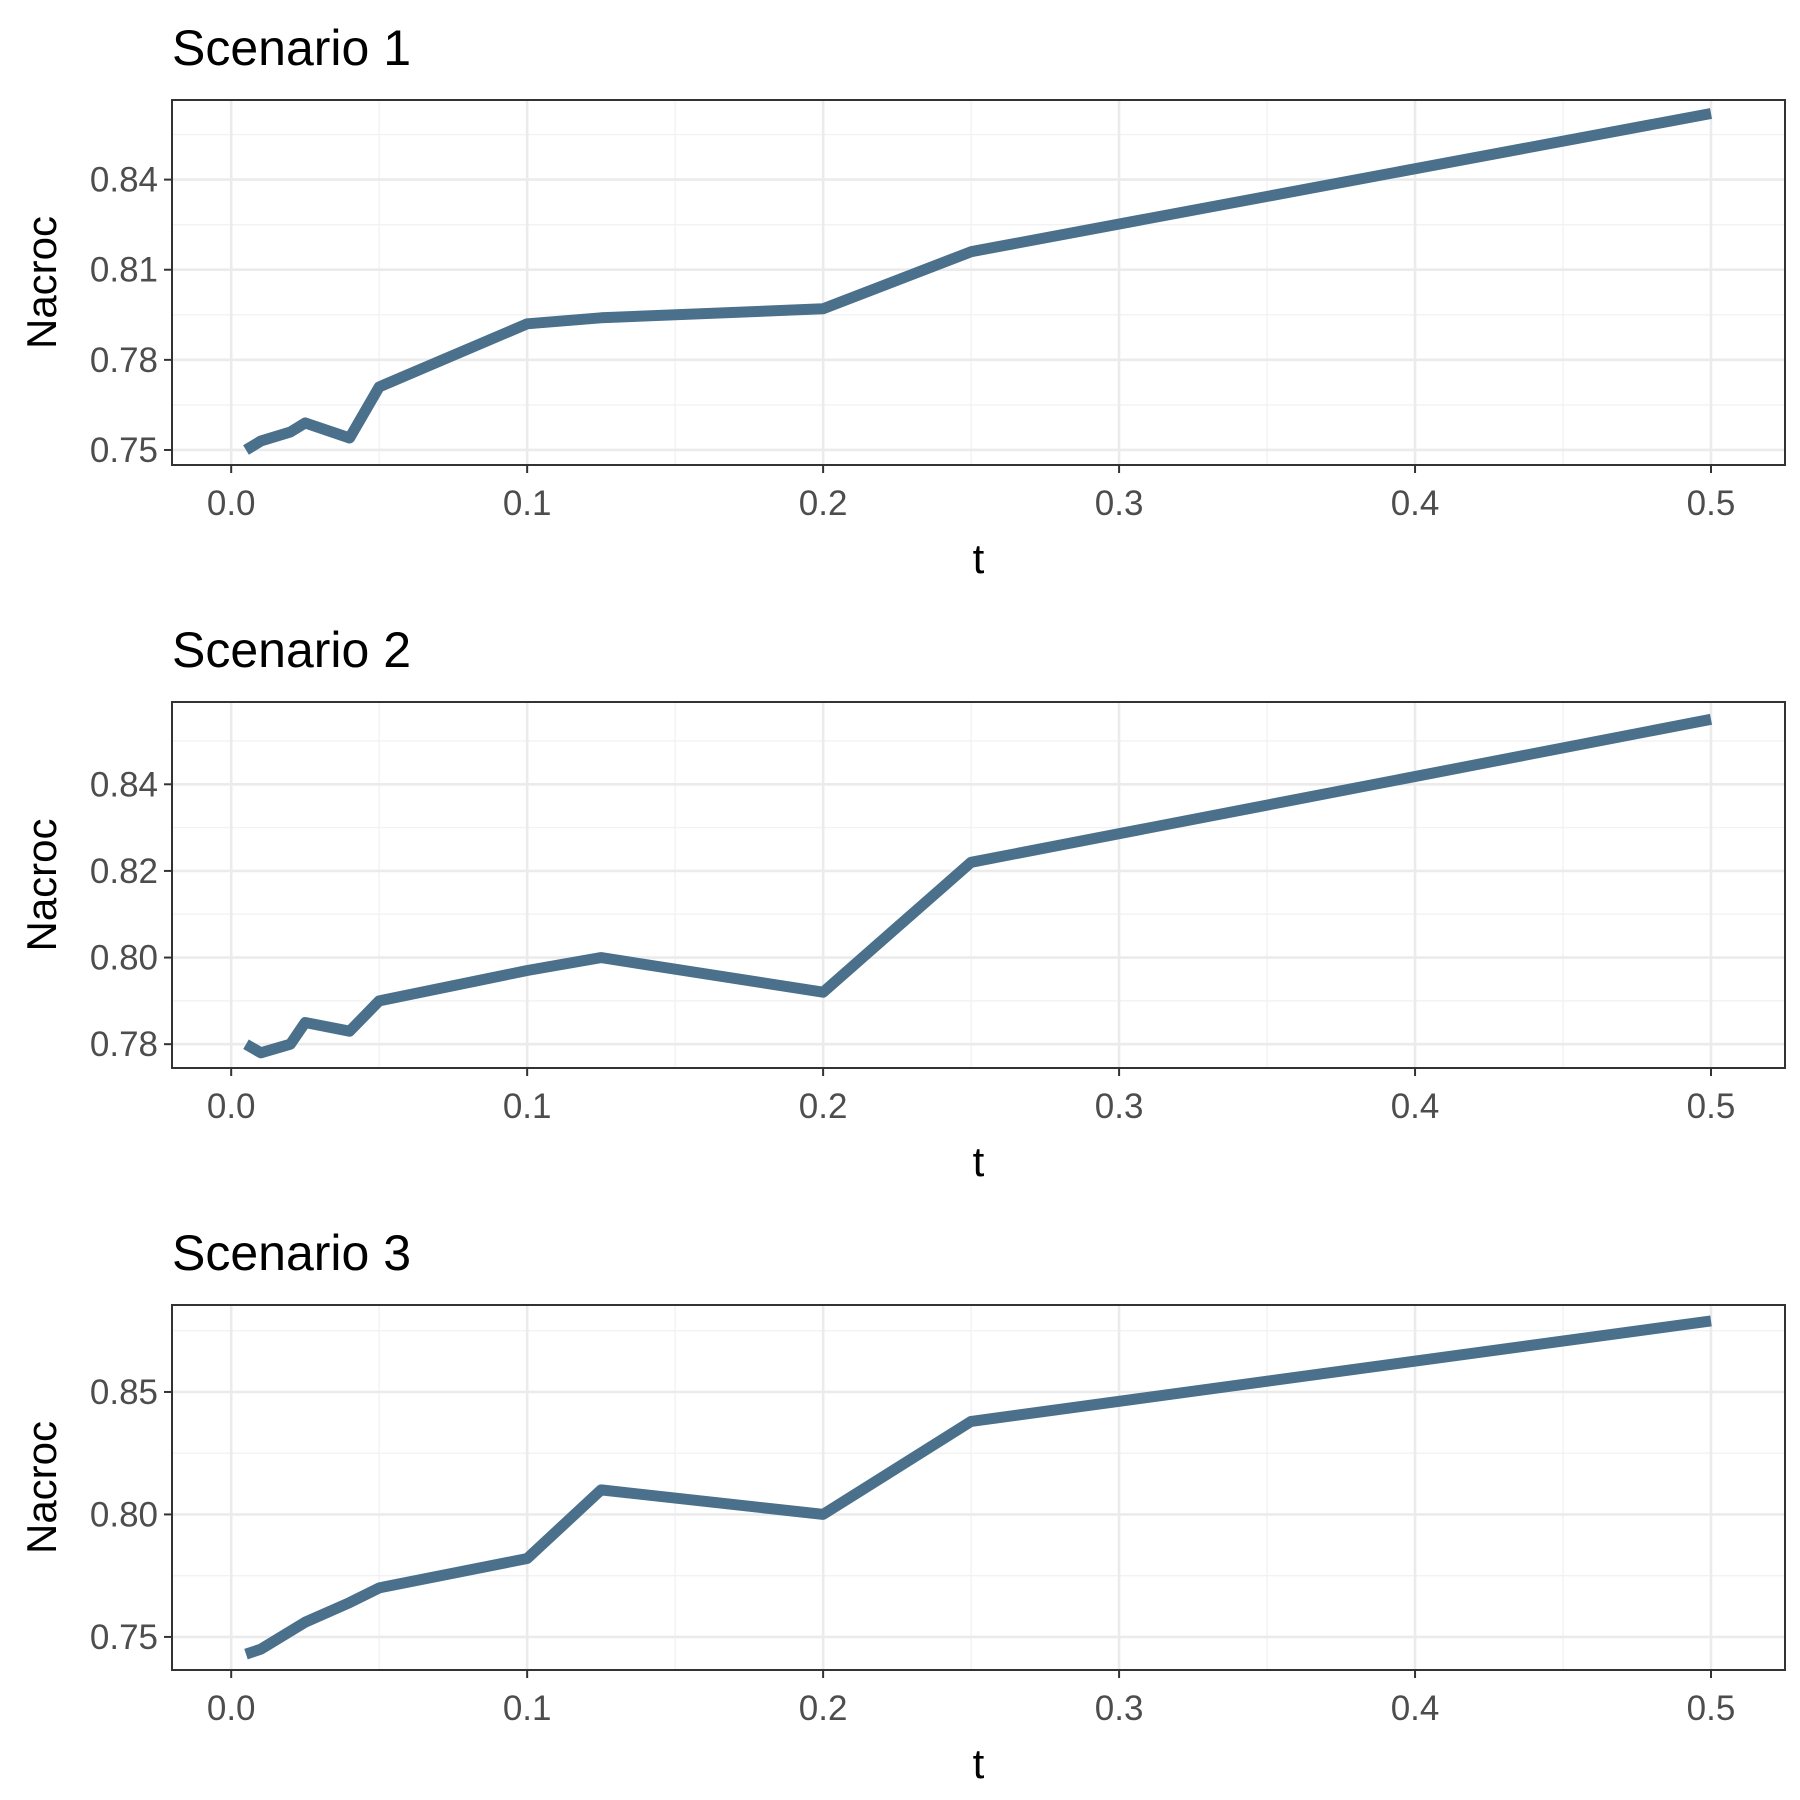 Image resolution: width=1800 pixels, height=1800 pixels. Describe the element at coordinates (124, 871) in the screenshot. I see `y-tick-label: 0.82` at that location.